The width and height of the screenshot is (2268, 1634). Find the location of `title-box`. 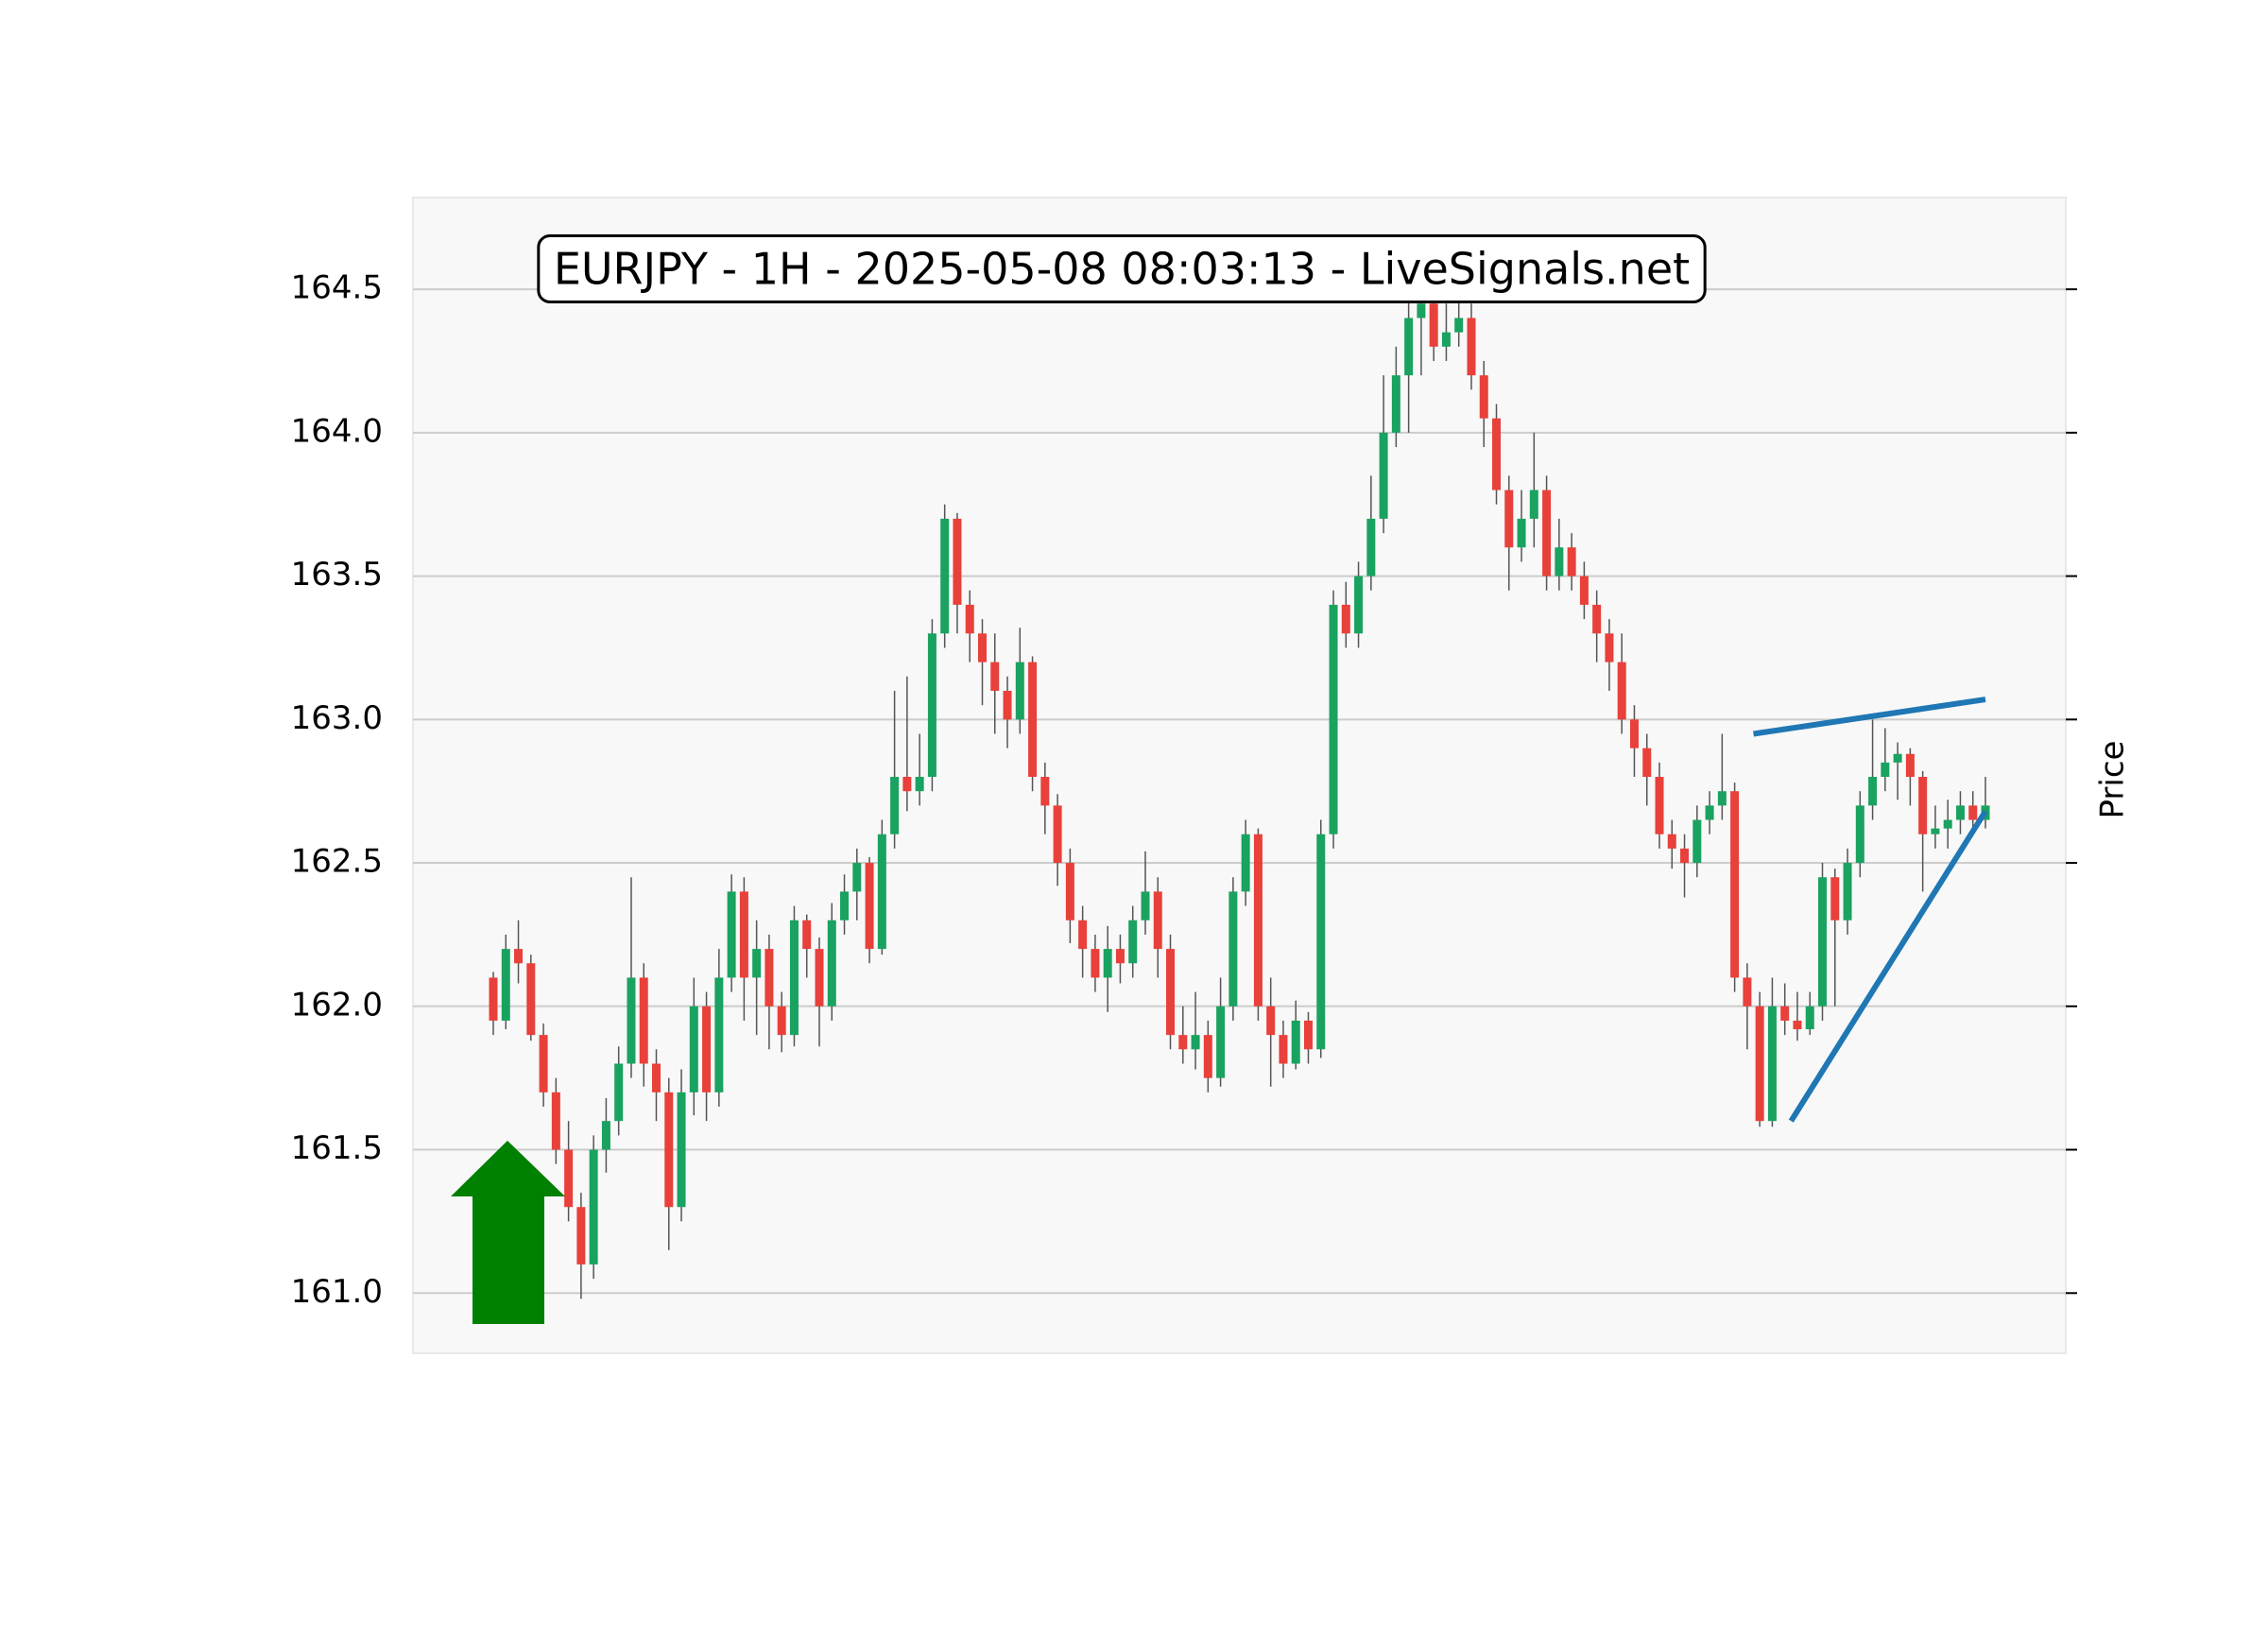

title-box is located at coordinates (1122, 268).